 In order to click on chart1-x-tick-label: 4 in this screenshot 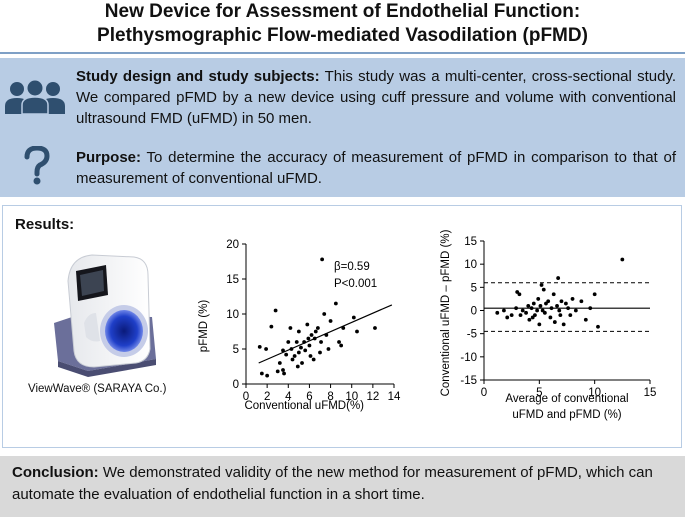, I will do `click(288, 397)`.